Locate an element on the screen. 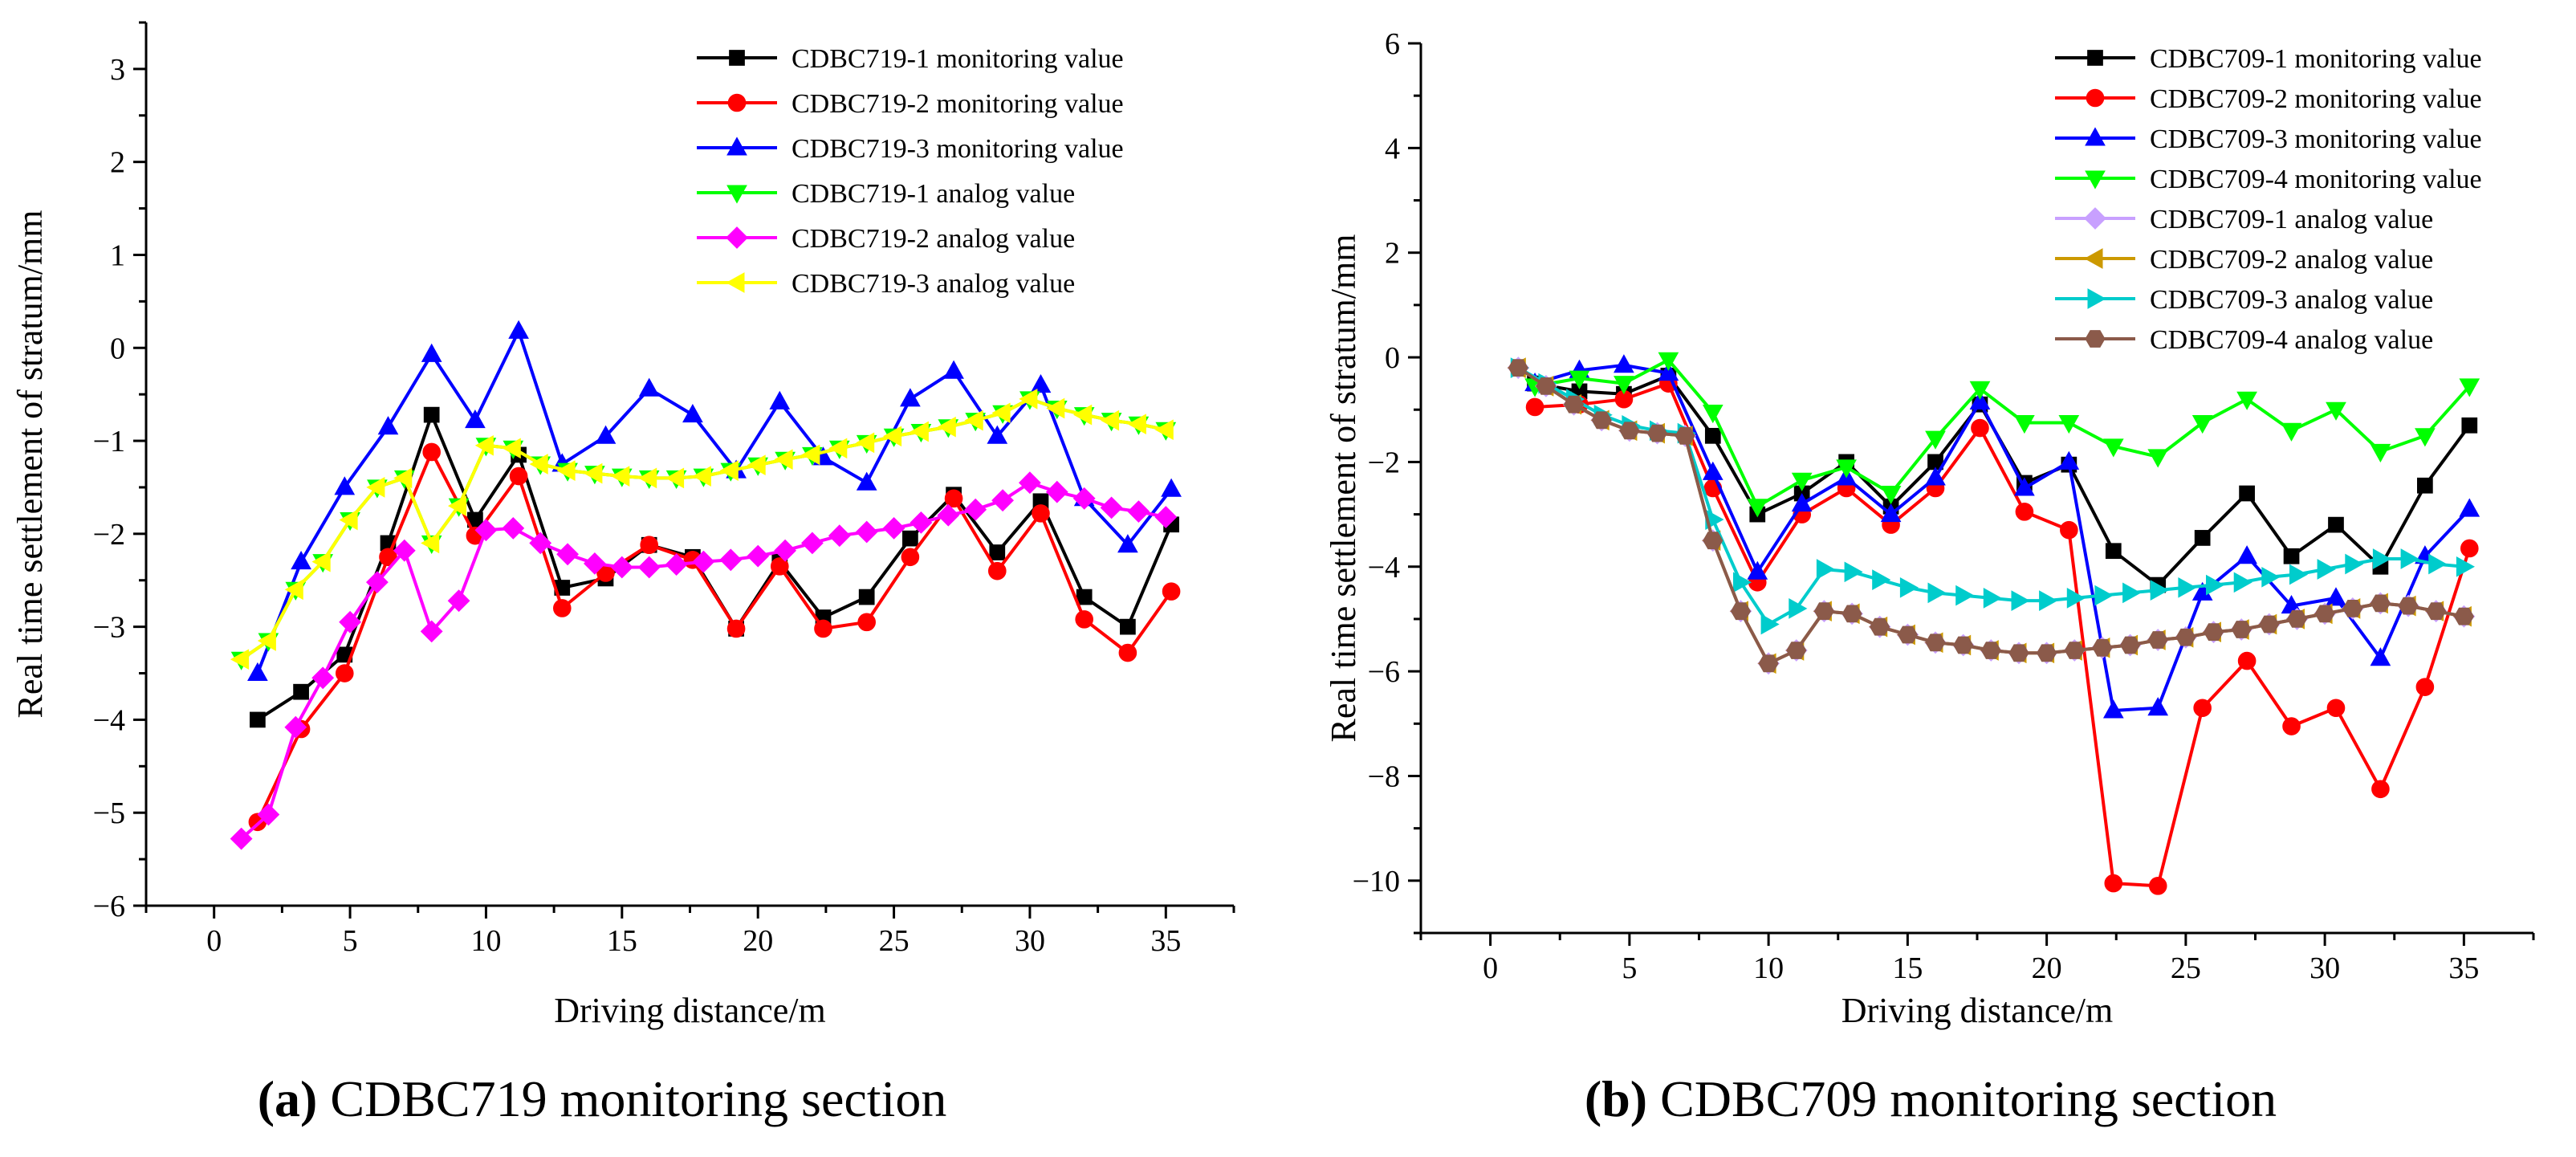  panel-b-x-tick-label: 0 is located at coordinates (1490, 968).